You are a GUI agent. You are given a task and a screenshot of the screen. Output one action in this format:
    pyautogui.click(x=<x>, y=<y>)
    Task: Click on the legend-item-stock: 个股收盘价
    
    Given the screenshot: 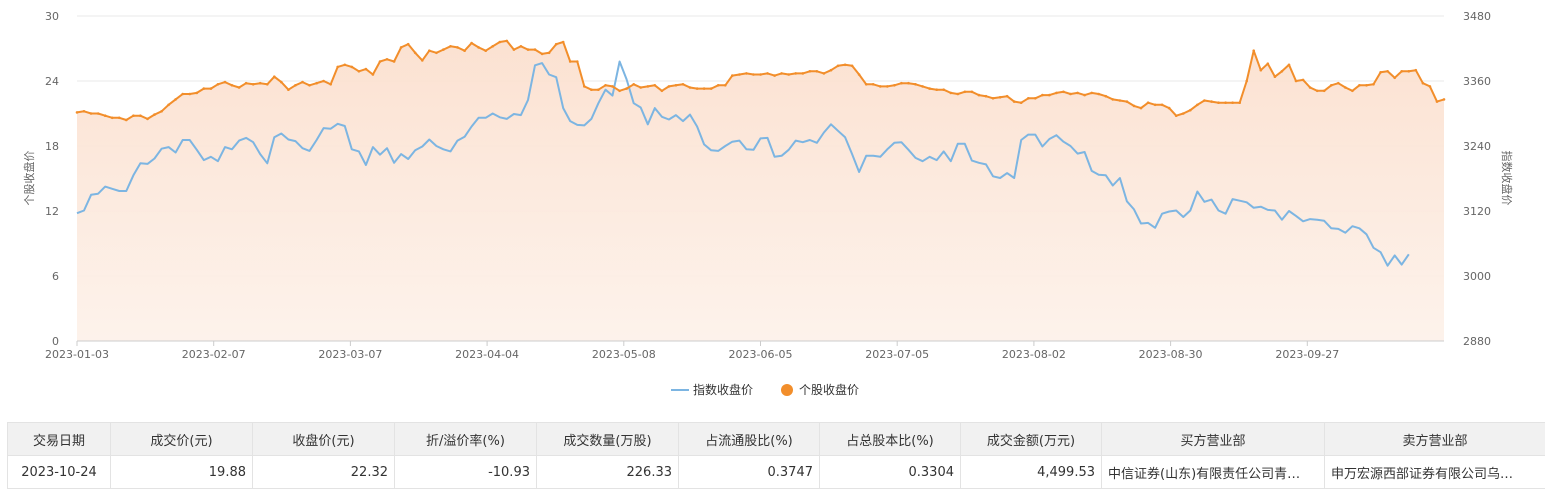 What is the action you would take?
    pyautogui.click(x=820, y=389)
    